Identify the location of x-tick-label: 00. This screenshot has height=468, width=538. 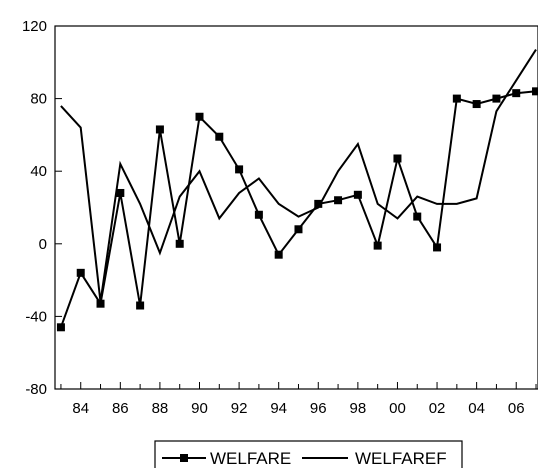
(397, 408).